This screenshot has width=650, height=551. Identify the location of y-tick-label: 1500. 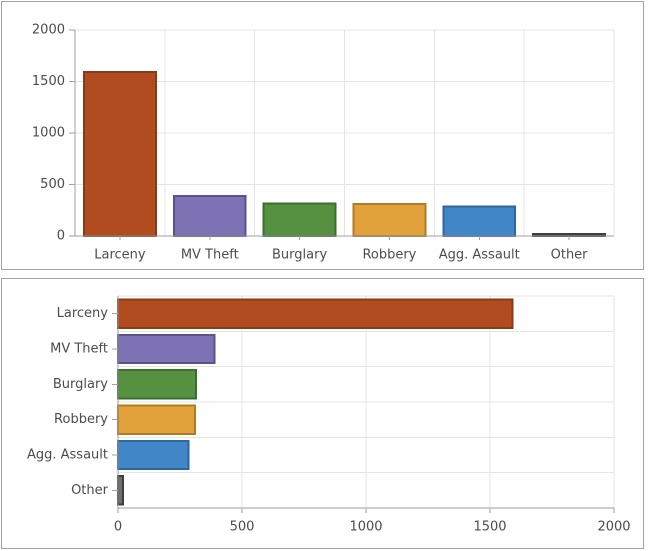
(48, 81).